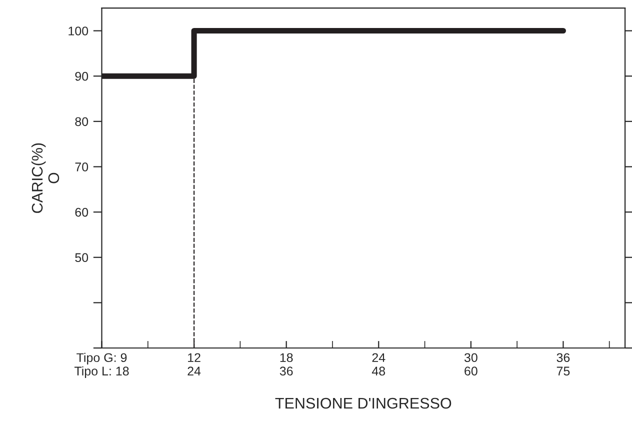 This screenshot has width=632, height=427. What do you see at coordinates (471, 364) in the screenshot?
I see `x-tick-label: 30 60` at bounding box center [471, 364].